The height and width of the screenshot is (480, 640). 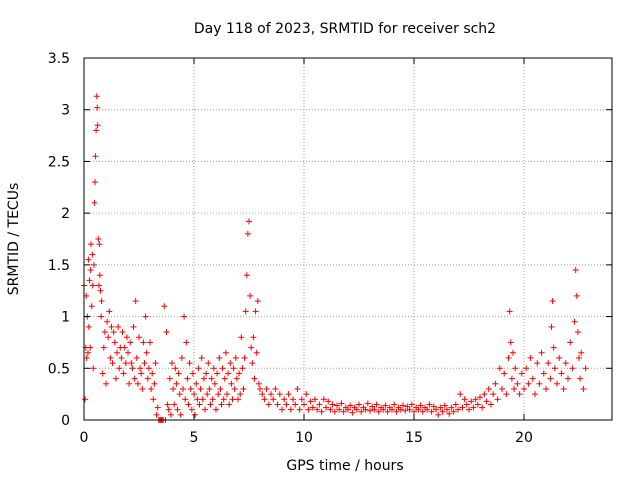 I want to click on y-tick-label: 1, so click(x=65, y=318).